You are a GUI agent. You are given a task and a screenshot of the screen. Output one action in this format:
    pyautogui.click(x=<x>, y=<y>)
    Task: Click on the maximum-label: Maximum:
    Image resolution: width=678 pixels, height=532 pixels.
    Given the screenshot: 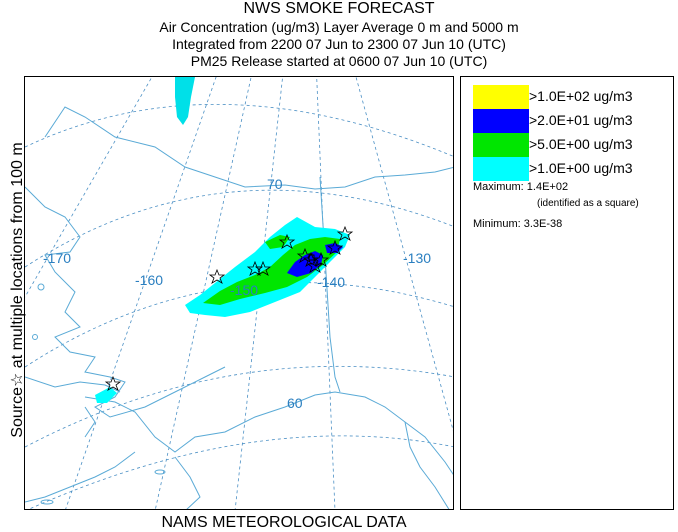 What is the action you would take?
    pyautogui.click(x=498, y=187)
    